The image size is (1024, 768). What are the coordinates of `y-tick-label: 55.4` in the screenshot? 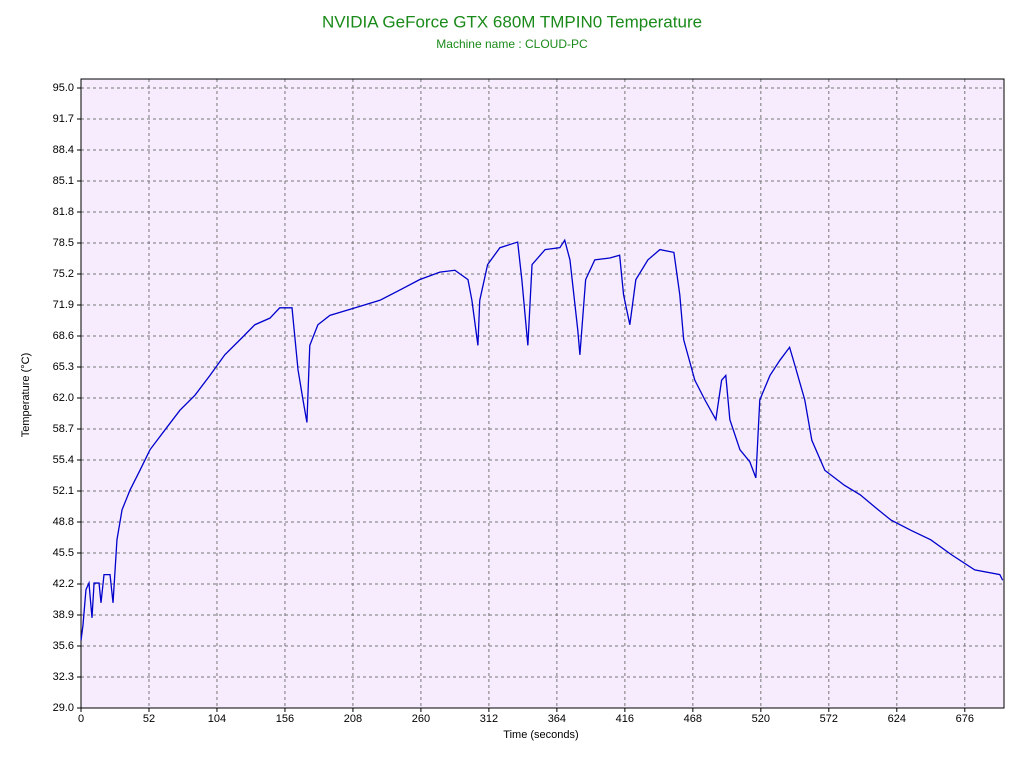 It's located at (63, 460).